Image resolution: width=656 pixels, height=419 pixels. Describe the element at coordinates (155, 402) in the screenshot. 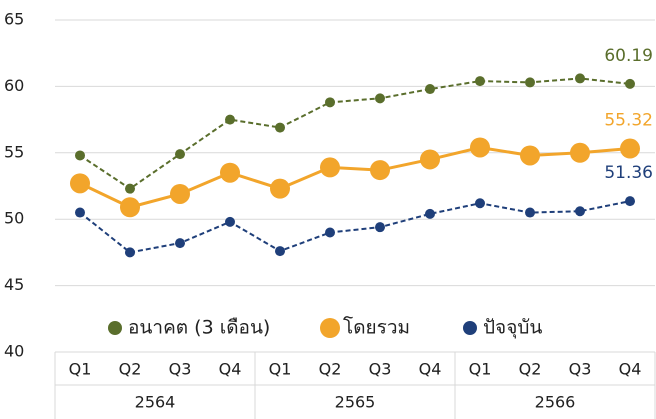

I see `x-group-label: 2564` at that location.